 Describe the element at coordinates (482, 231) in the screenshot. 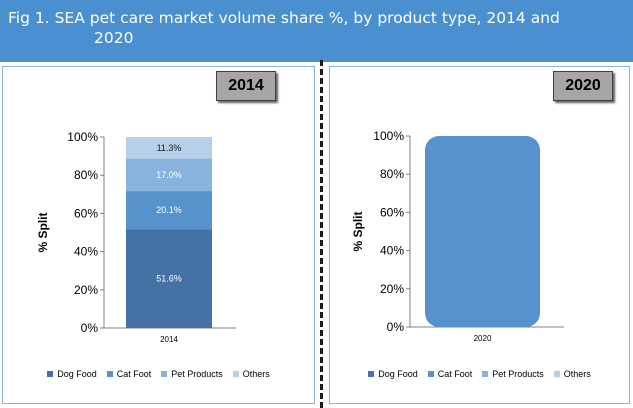

I see `bar-2020-dog-food` at that location.